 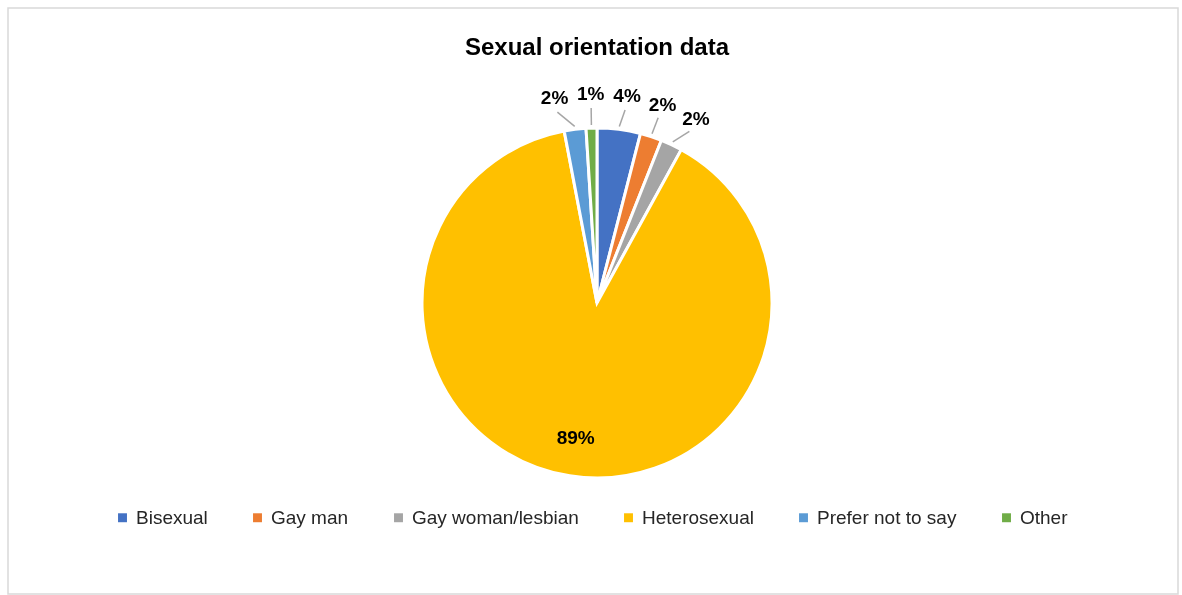 What do you see at coordinates (575, 437) in the screenshot?
I see `data-label: 89%` at bounding box center [575, 437].